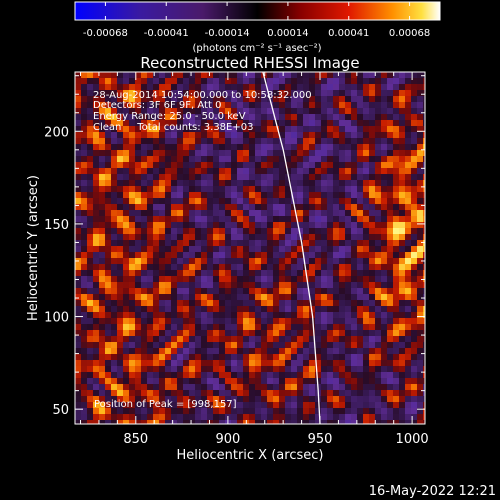 Image resolution: width=500 pixels, height=500 pixels. Describe the element at coordinates (202, 95) in the screenshot. I see `info-time-range: 28-Aug-2014 10:54:00.000 to 10:58:32.000` at that location.